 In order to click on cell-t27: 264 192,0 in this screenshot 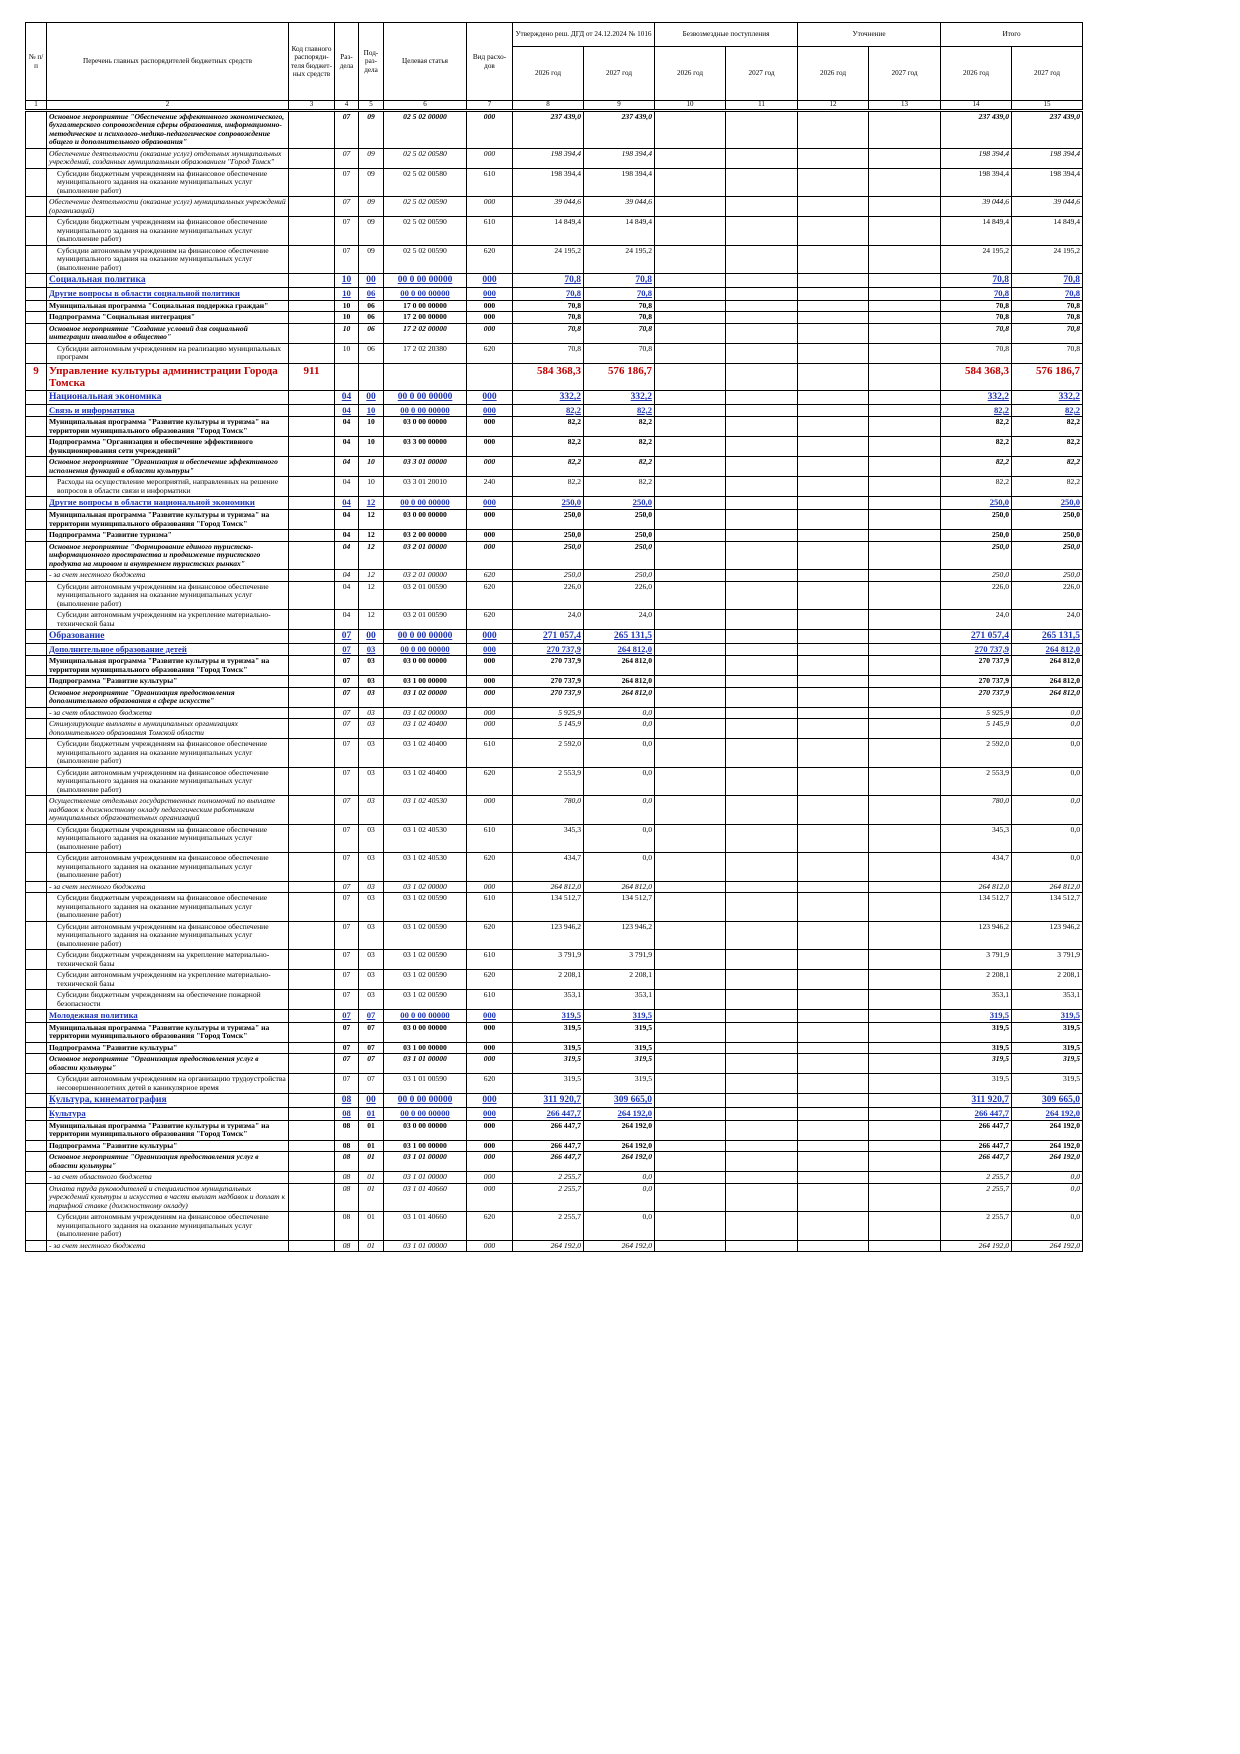, I will do `click(1047, 1162)`.